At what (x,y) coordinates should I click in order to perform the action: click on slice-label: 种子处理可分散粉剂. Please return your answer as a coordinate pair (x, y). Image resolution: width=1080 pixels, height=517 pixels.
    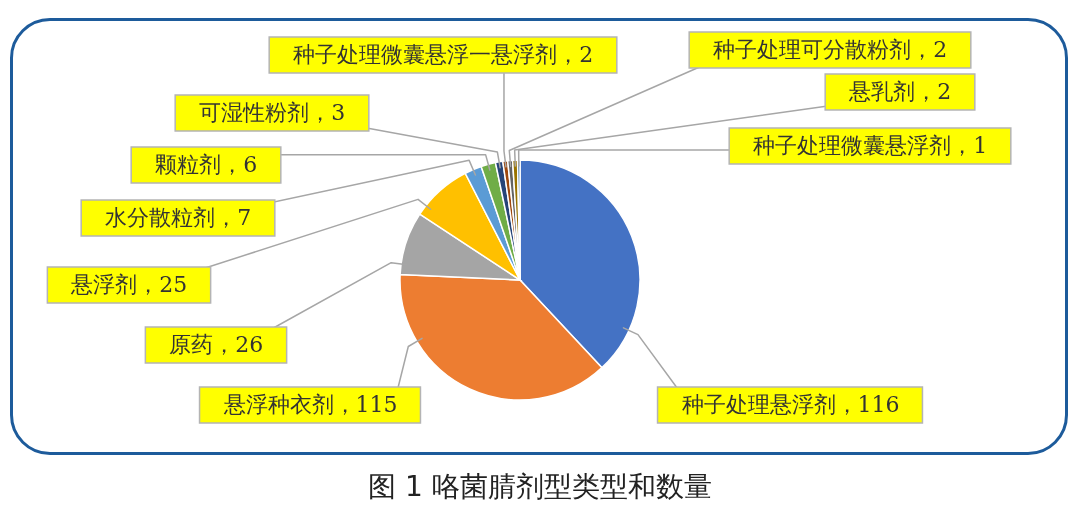
    Looking at the image, I should click on (812, 49).